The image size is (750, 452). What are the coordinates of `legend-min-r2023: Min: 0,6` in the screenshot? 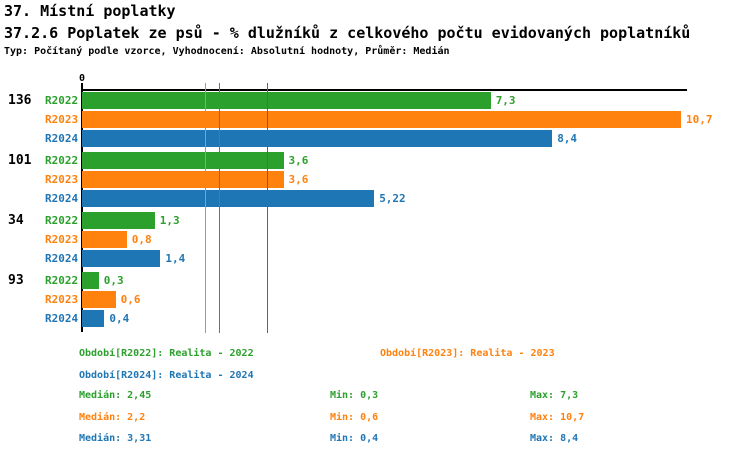 It's located at (354, 417).